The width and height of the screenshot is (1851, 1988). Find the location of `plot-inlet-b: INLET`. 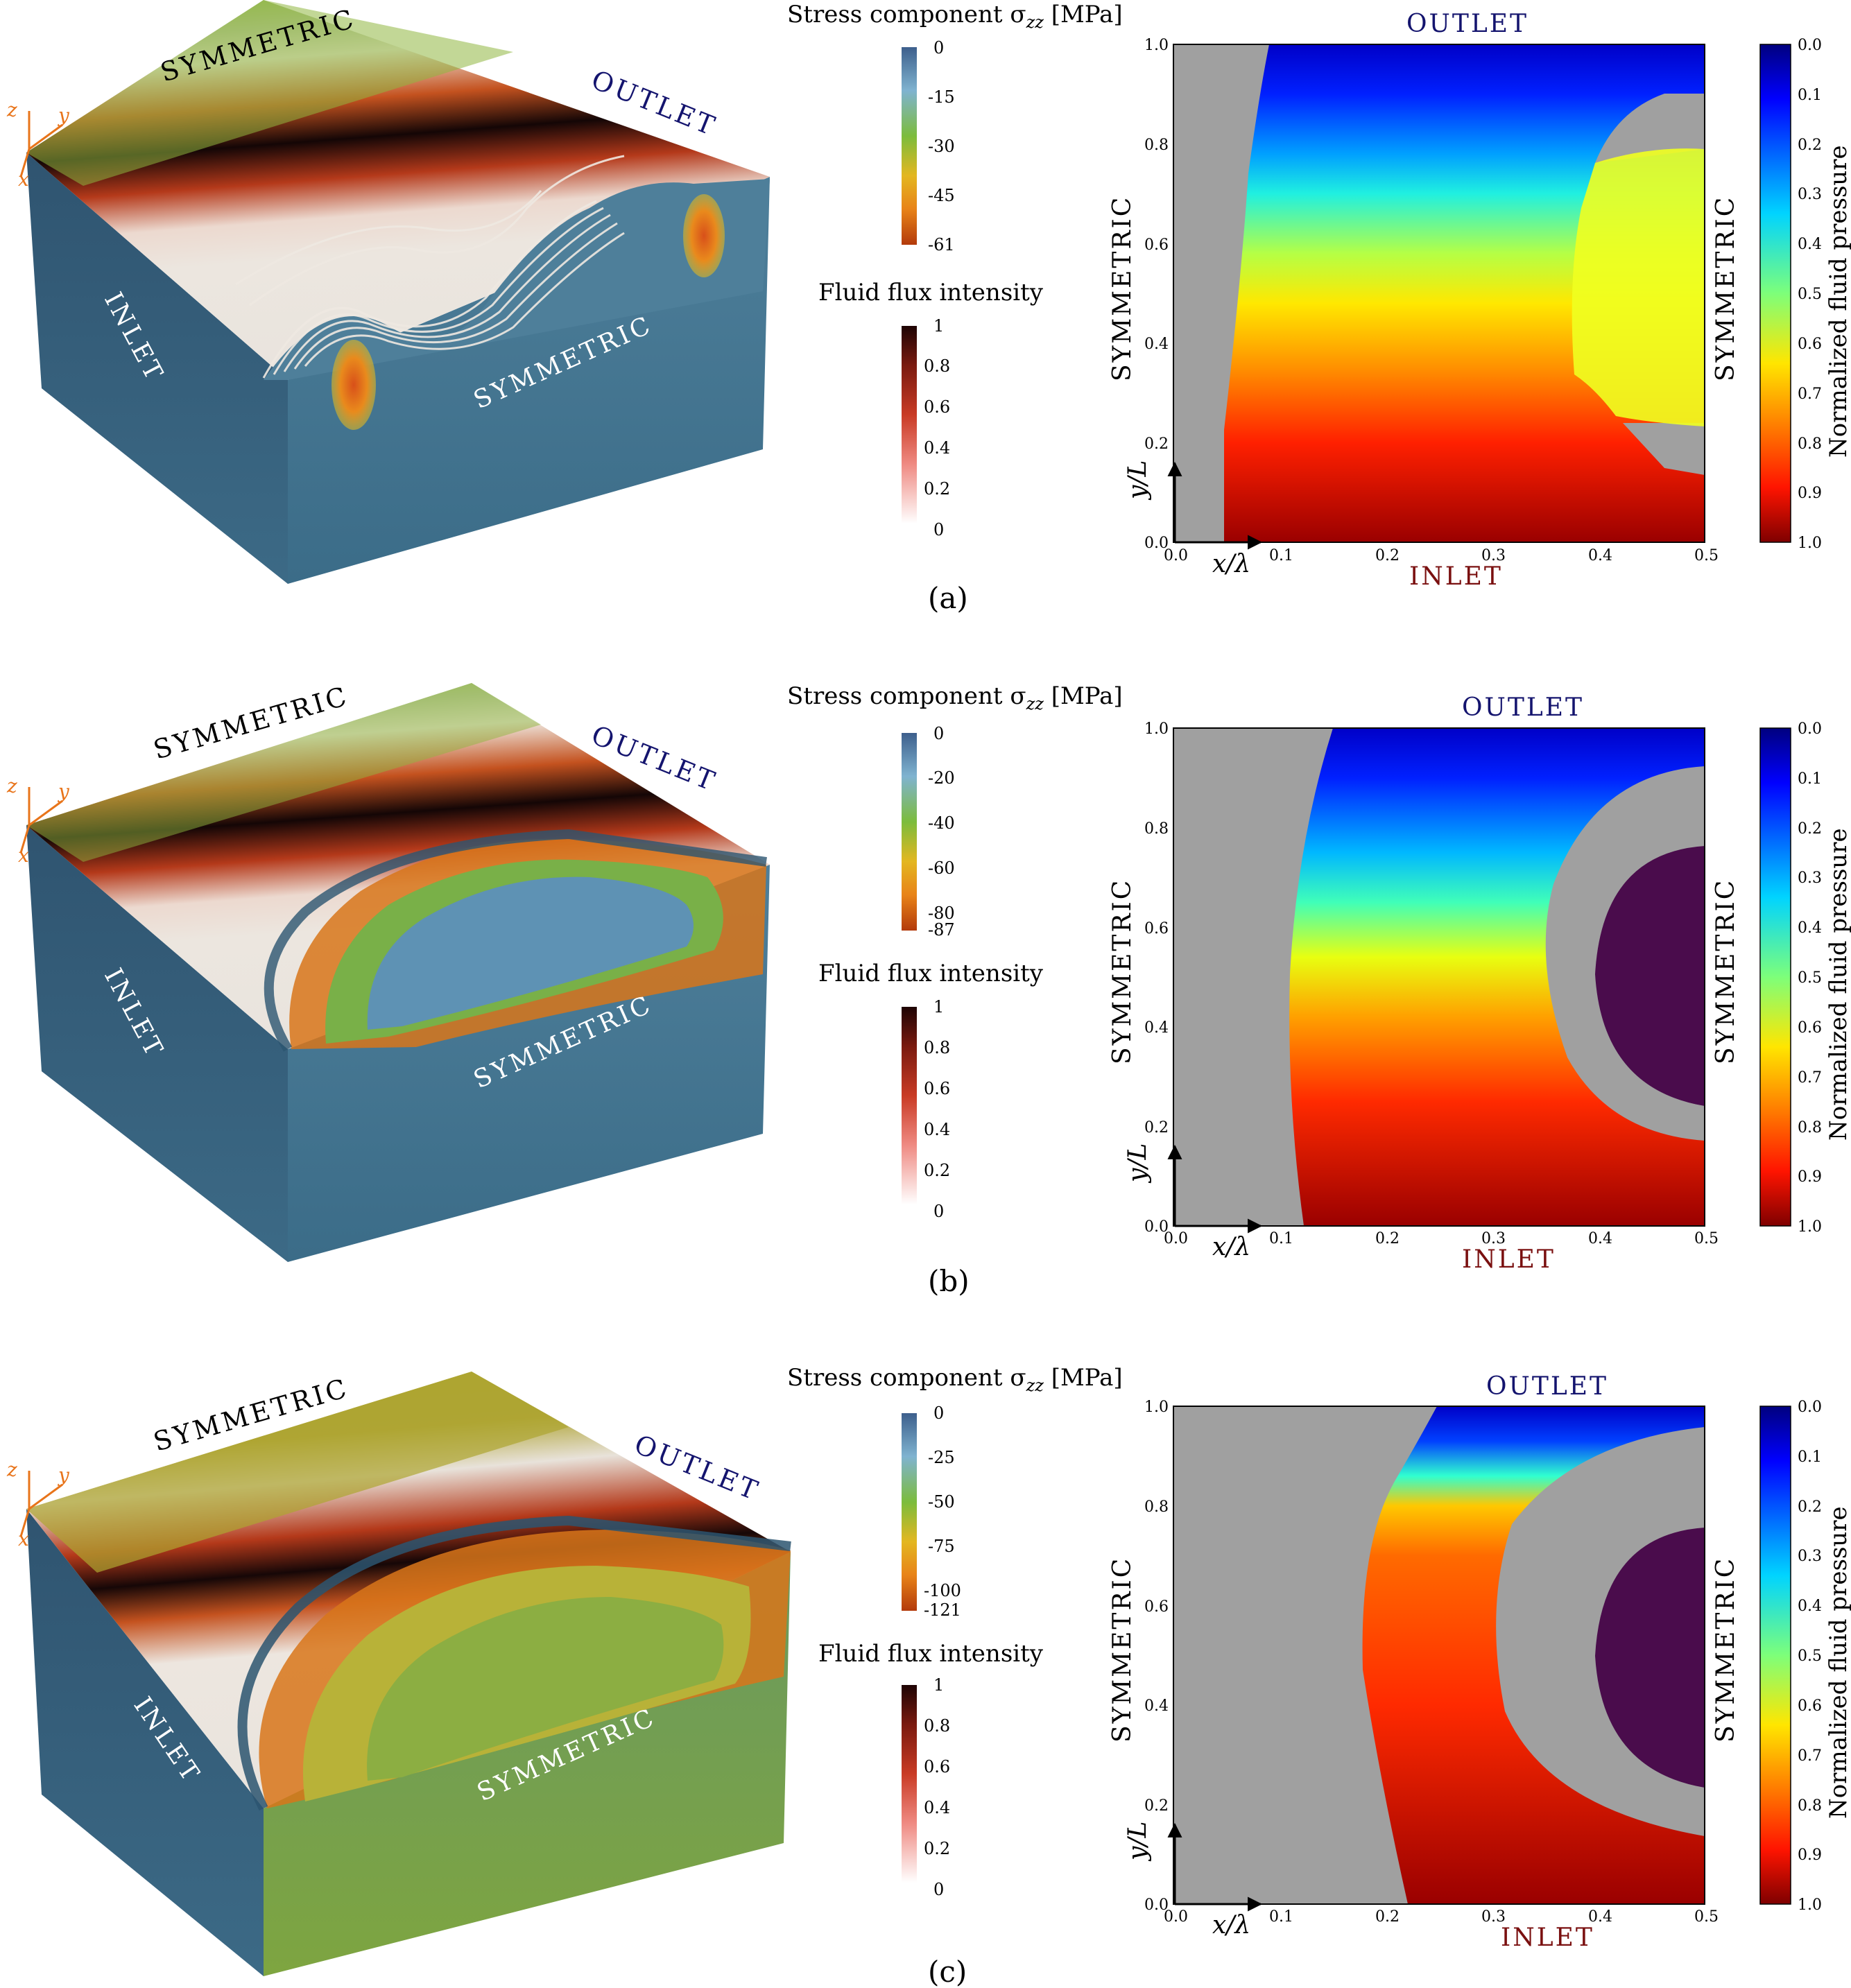

plot-inlet-b: INLET is located at coordinates (1509, 1259).